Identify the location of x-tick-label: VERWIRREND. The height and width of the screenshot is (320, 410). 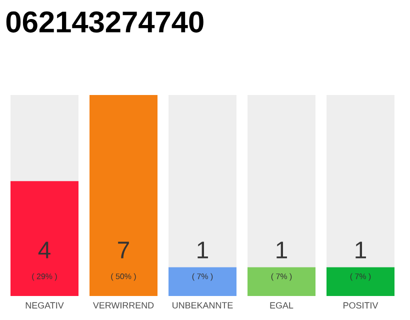
(123, 305).